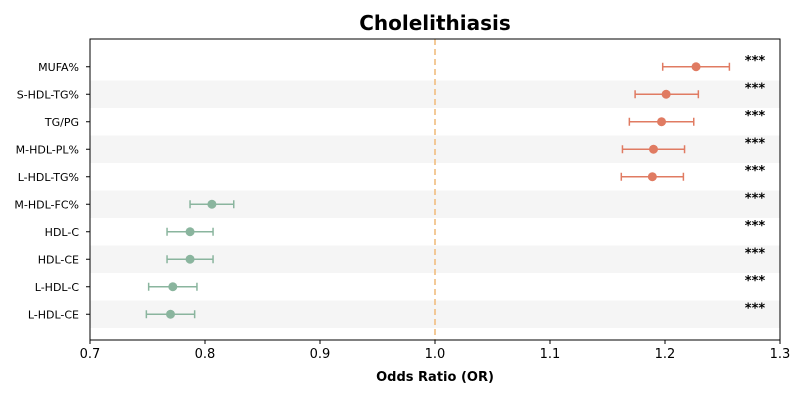 This screenshot has width=800, height=400. Describe the element at coordinates (402, 256) in the screenshot. I see `forest-row: HDL-CE ***` at that location.